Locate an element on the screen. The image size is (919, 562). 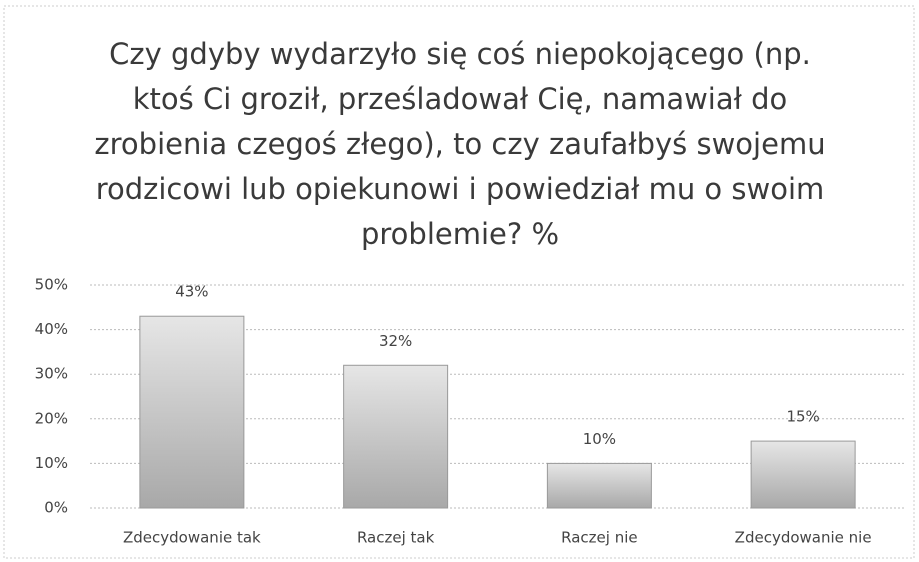
x-tick-label: Raczej nie is located at coordinates (599, 538).